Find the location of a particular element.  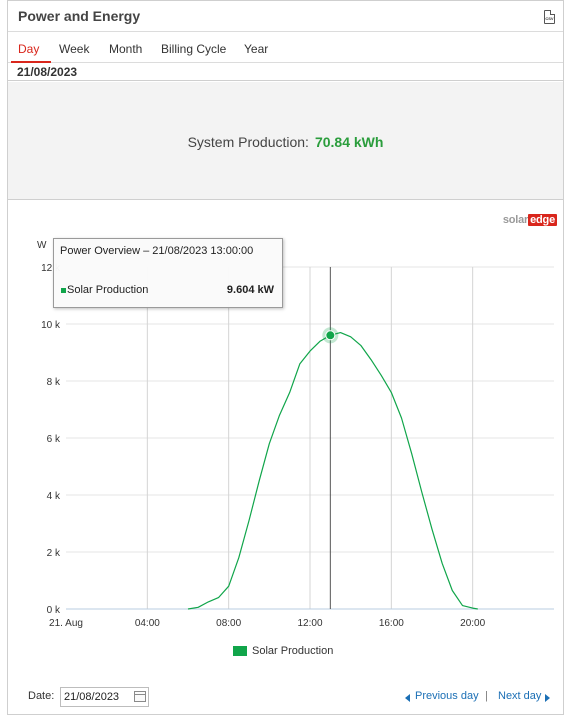

x-tick-label: 20:00 is located at coordinates (472, 623).